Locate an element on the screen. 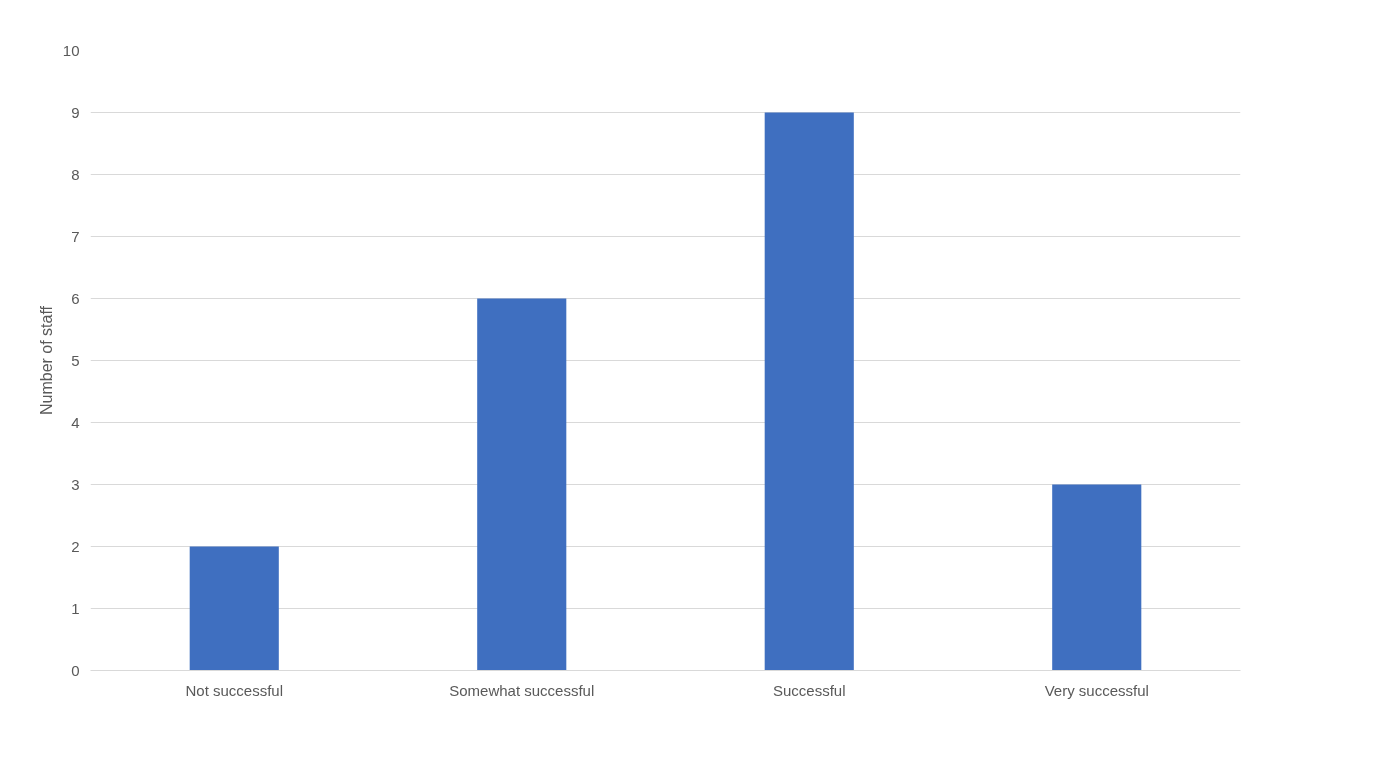  y-axis-title: Number of staff is located at coordinates (46, 360).